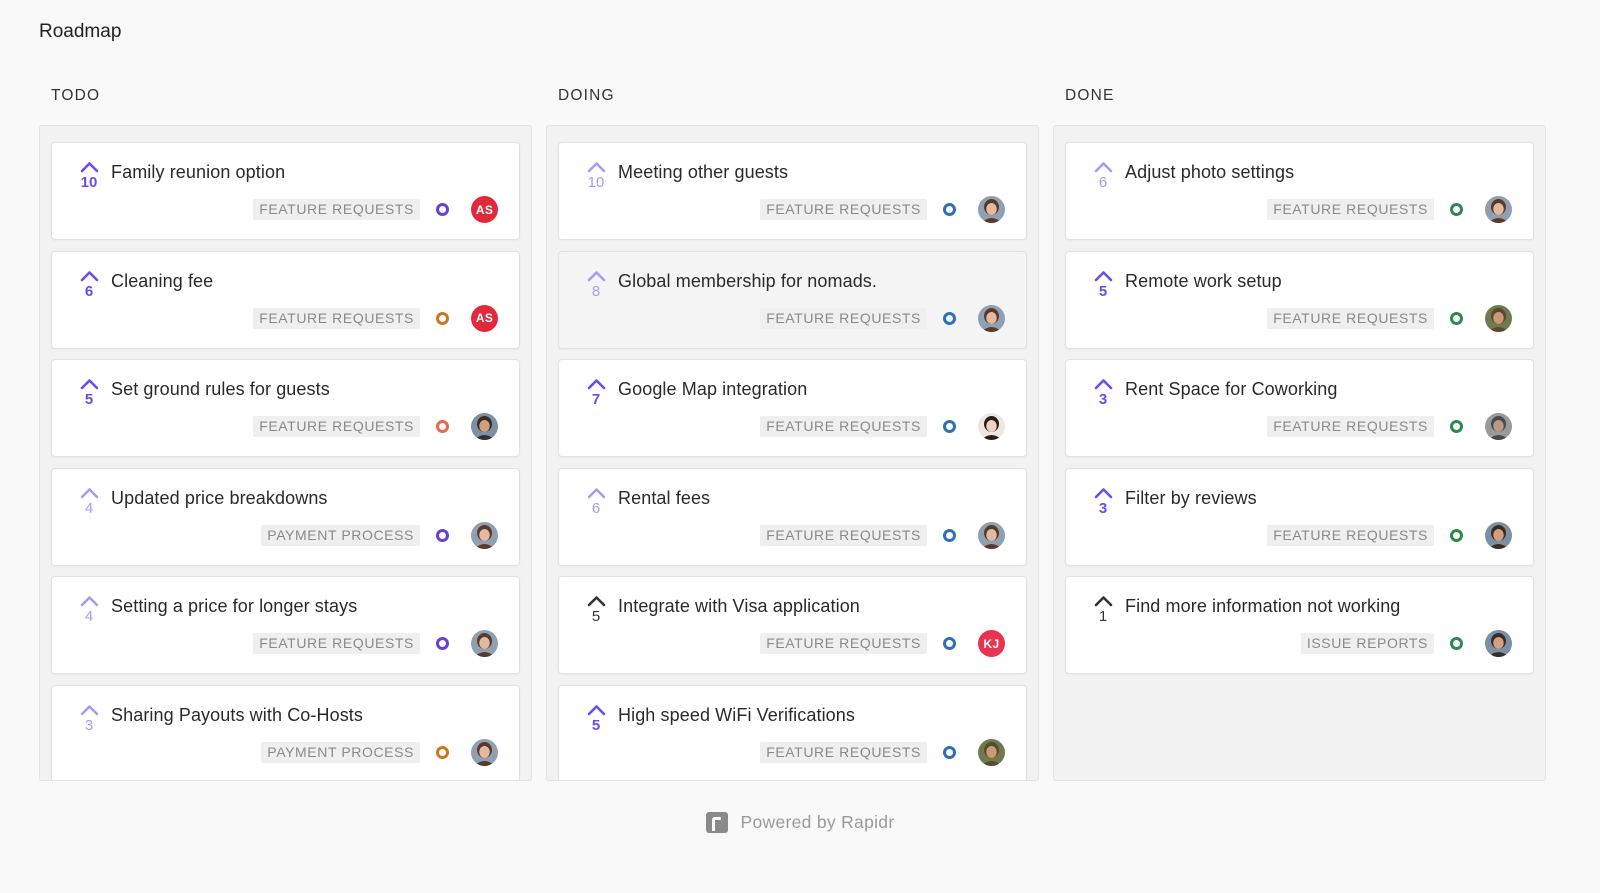 The width and height of the screenshot is (1600, 893). I want to click on card-title: Meeting other guests, so click(703, 172).